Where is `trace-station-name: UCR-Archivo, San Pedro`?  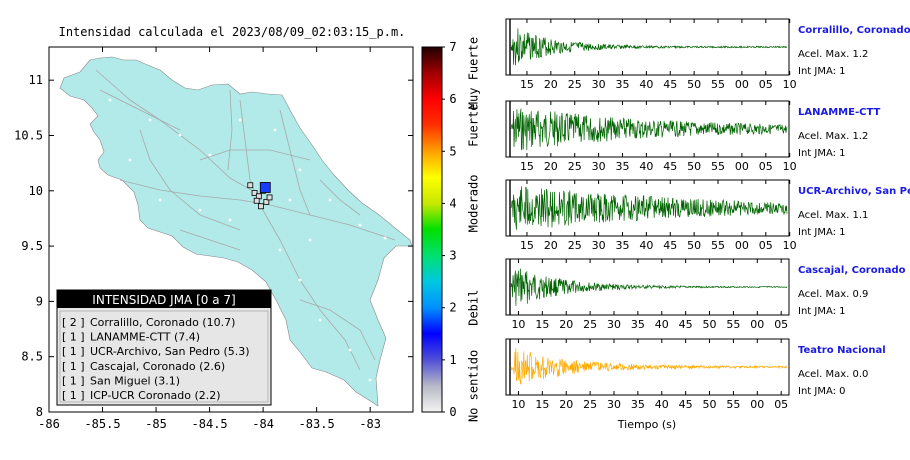 trace-station-name: UCR-Archivo, San Pedro is located at coordinates (854, 191).